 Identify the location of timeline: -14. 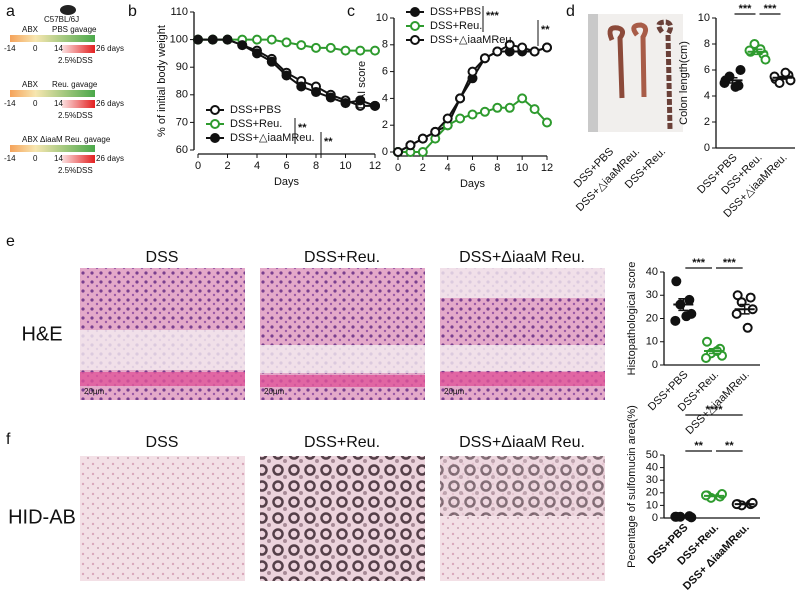
(10, 48).